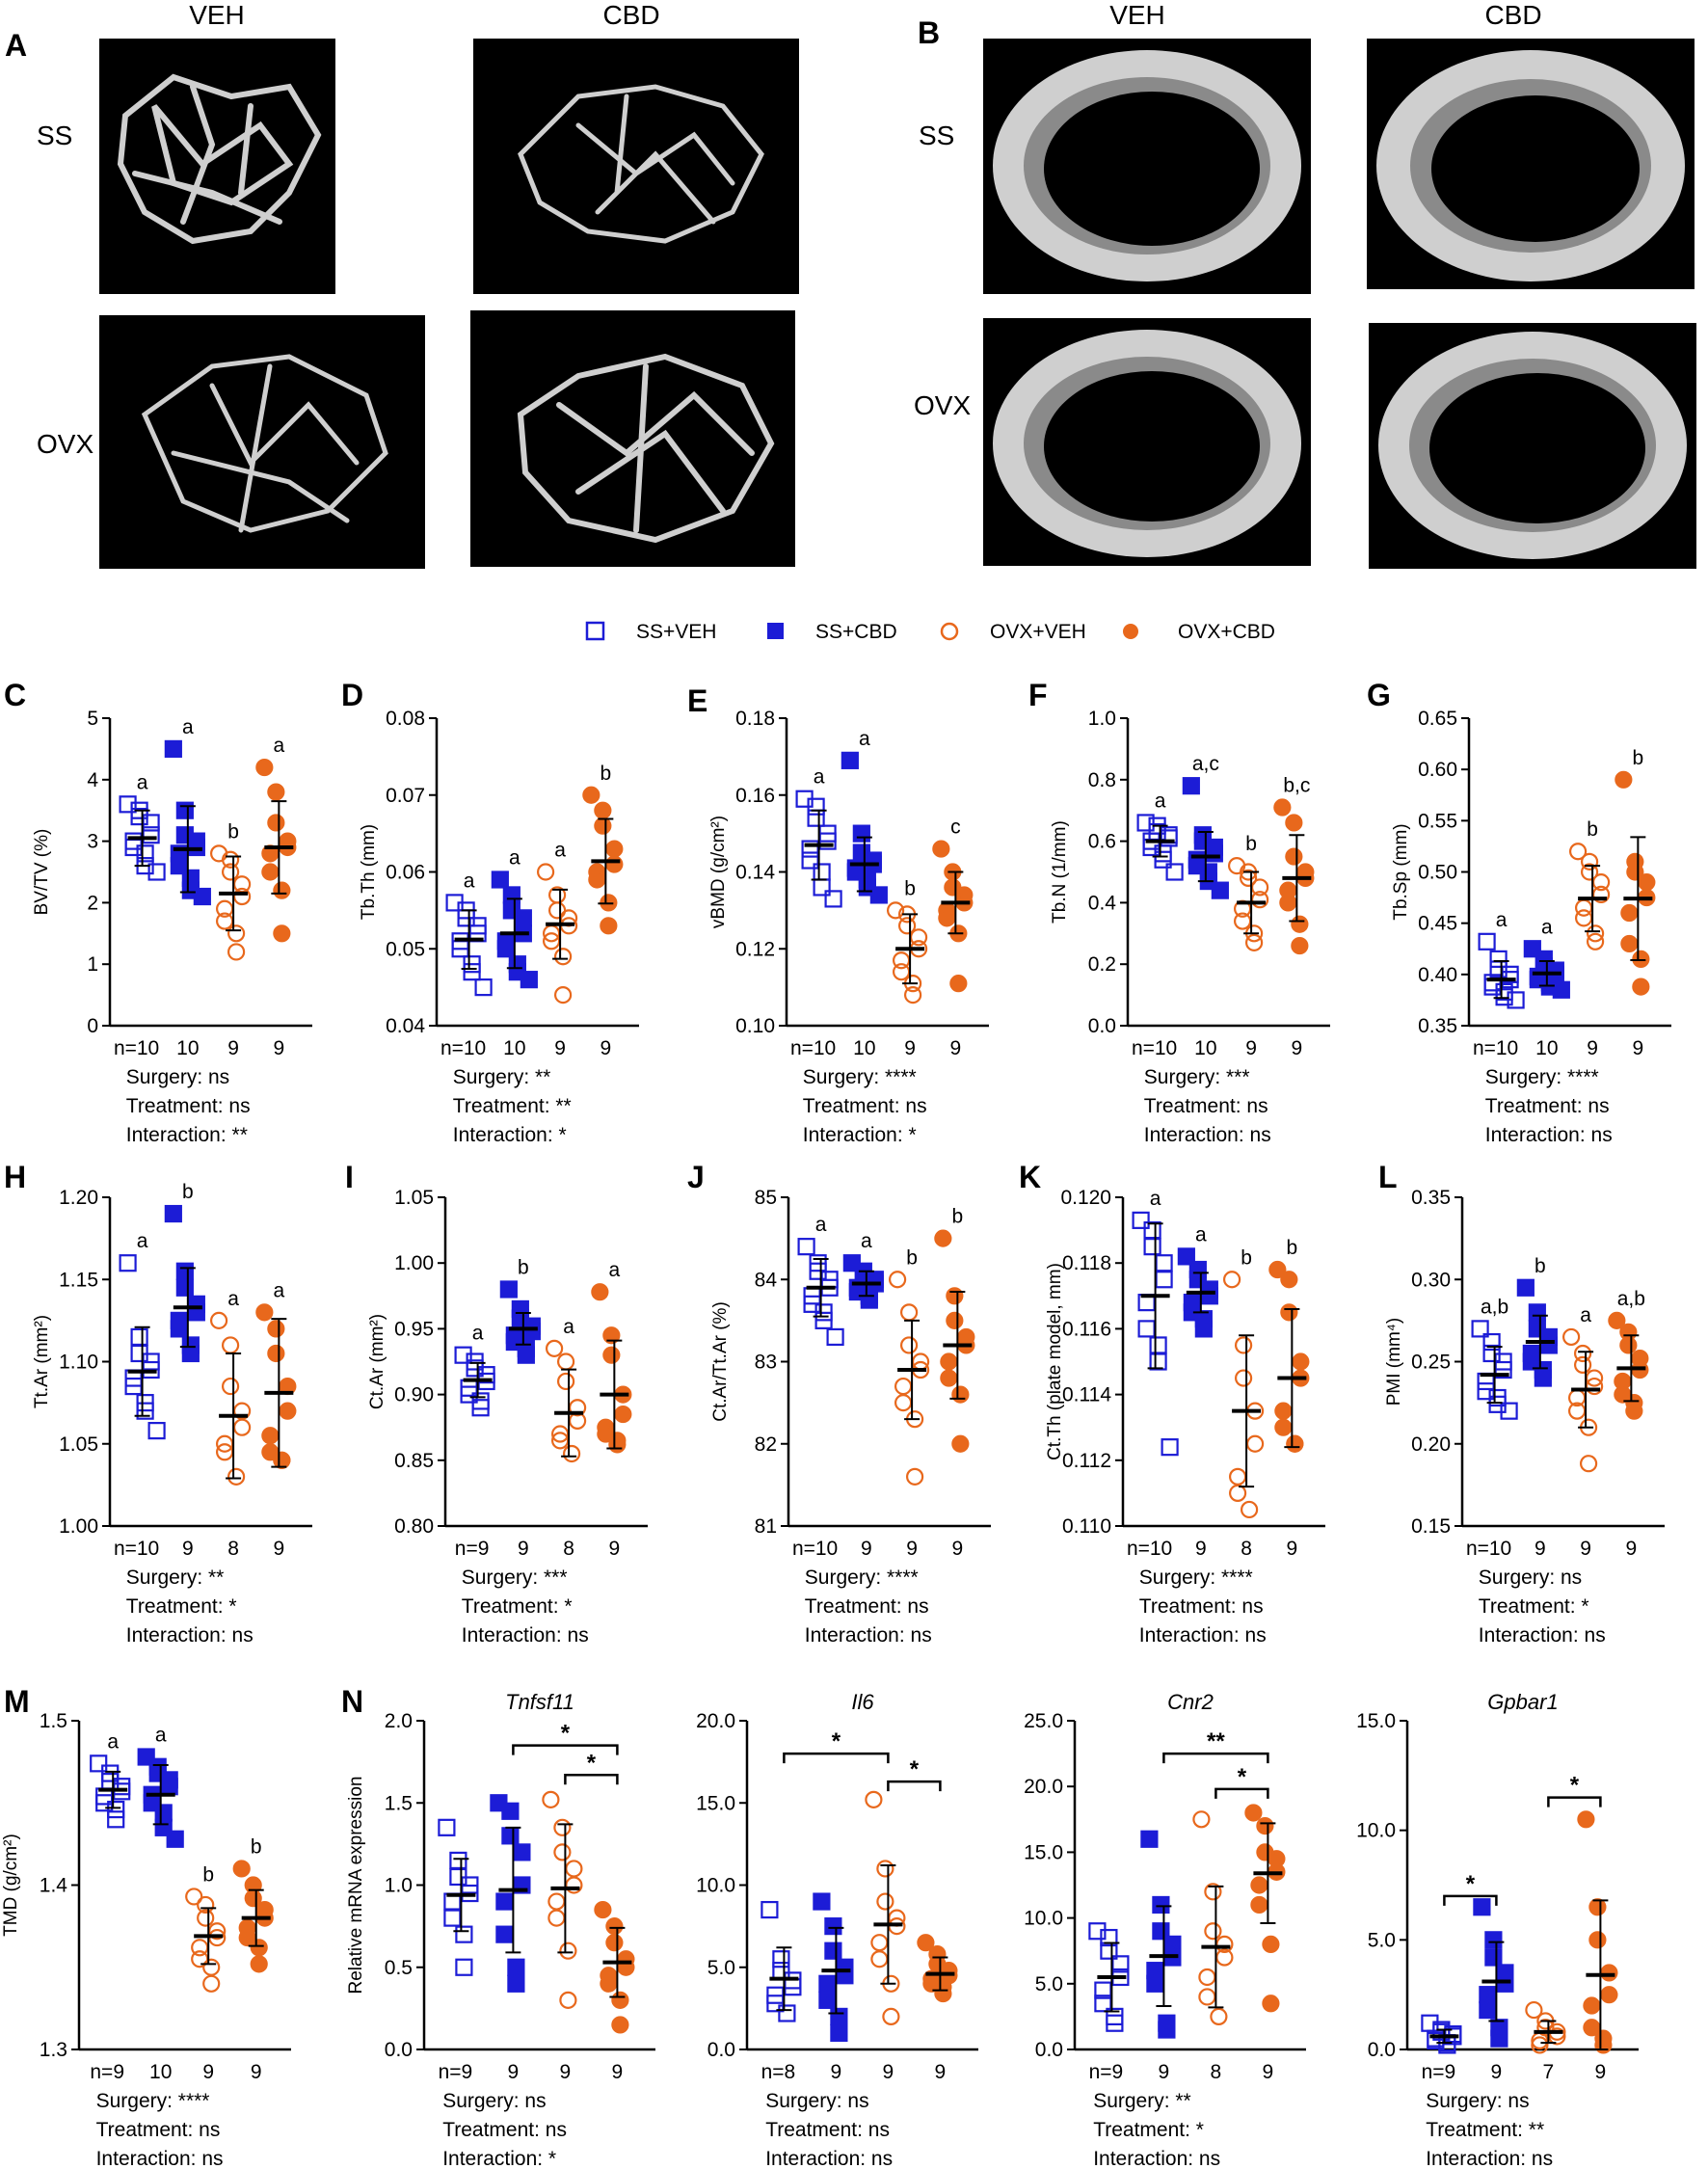  I want to click on y-tick-label: 15.0, so click(715, 1803).